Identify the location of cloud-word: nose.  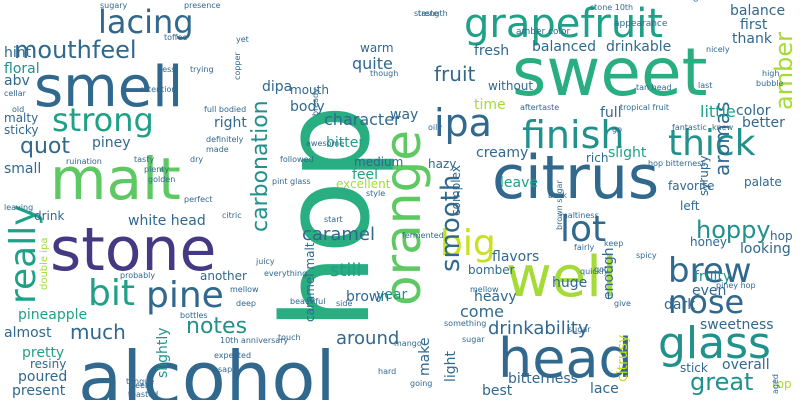
(706, 302).